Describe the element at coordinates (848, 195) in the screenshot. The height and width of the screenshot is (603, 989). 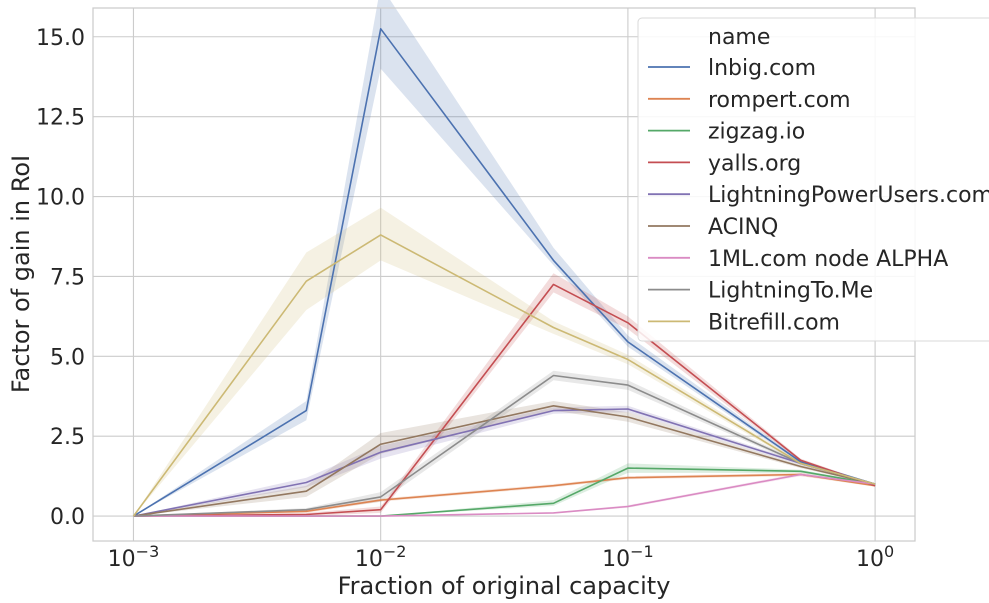
I see `legend-entry-label: LightningPowerUsers.com` at that location.